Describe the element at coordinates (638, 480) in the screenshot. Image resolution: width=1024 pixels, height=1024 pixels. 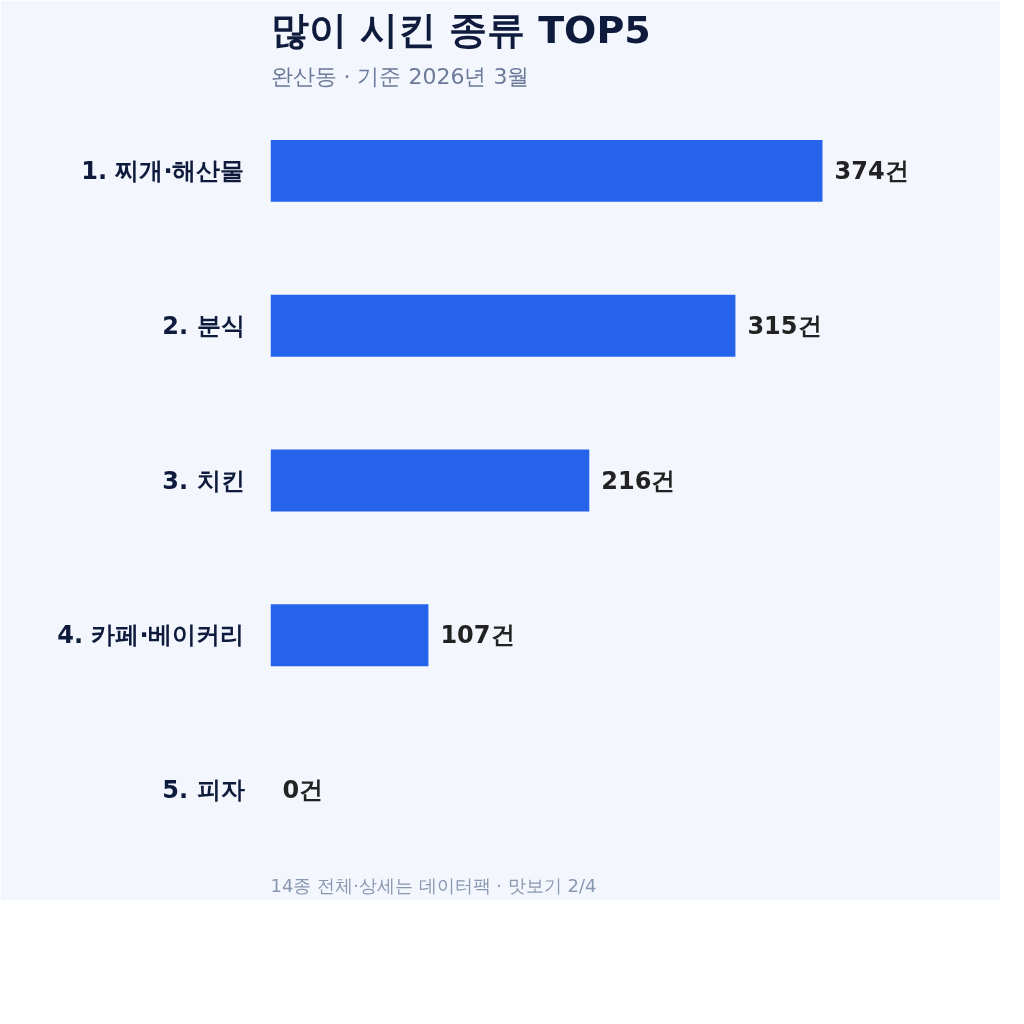
I see `data-label: 216건` at that location.